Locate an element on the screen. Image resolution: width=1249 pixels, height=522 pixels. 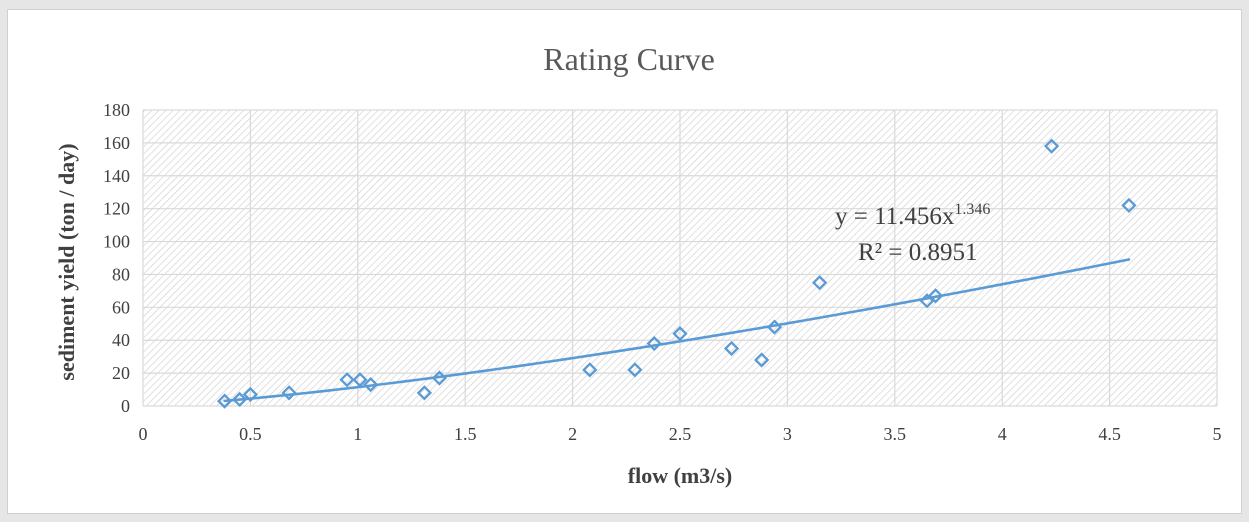
x-tick-label: 1.5 is located at coordinates (465, 434).